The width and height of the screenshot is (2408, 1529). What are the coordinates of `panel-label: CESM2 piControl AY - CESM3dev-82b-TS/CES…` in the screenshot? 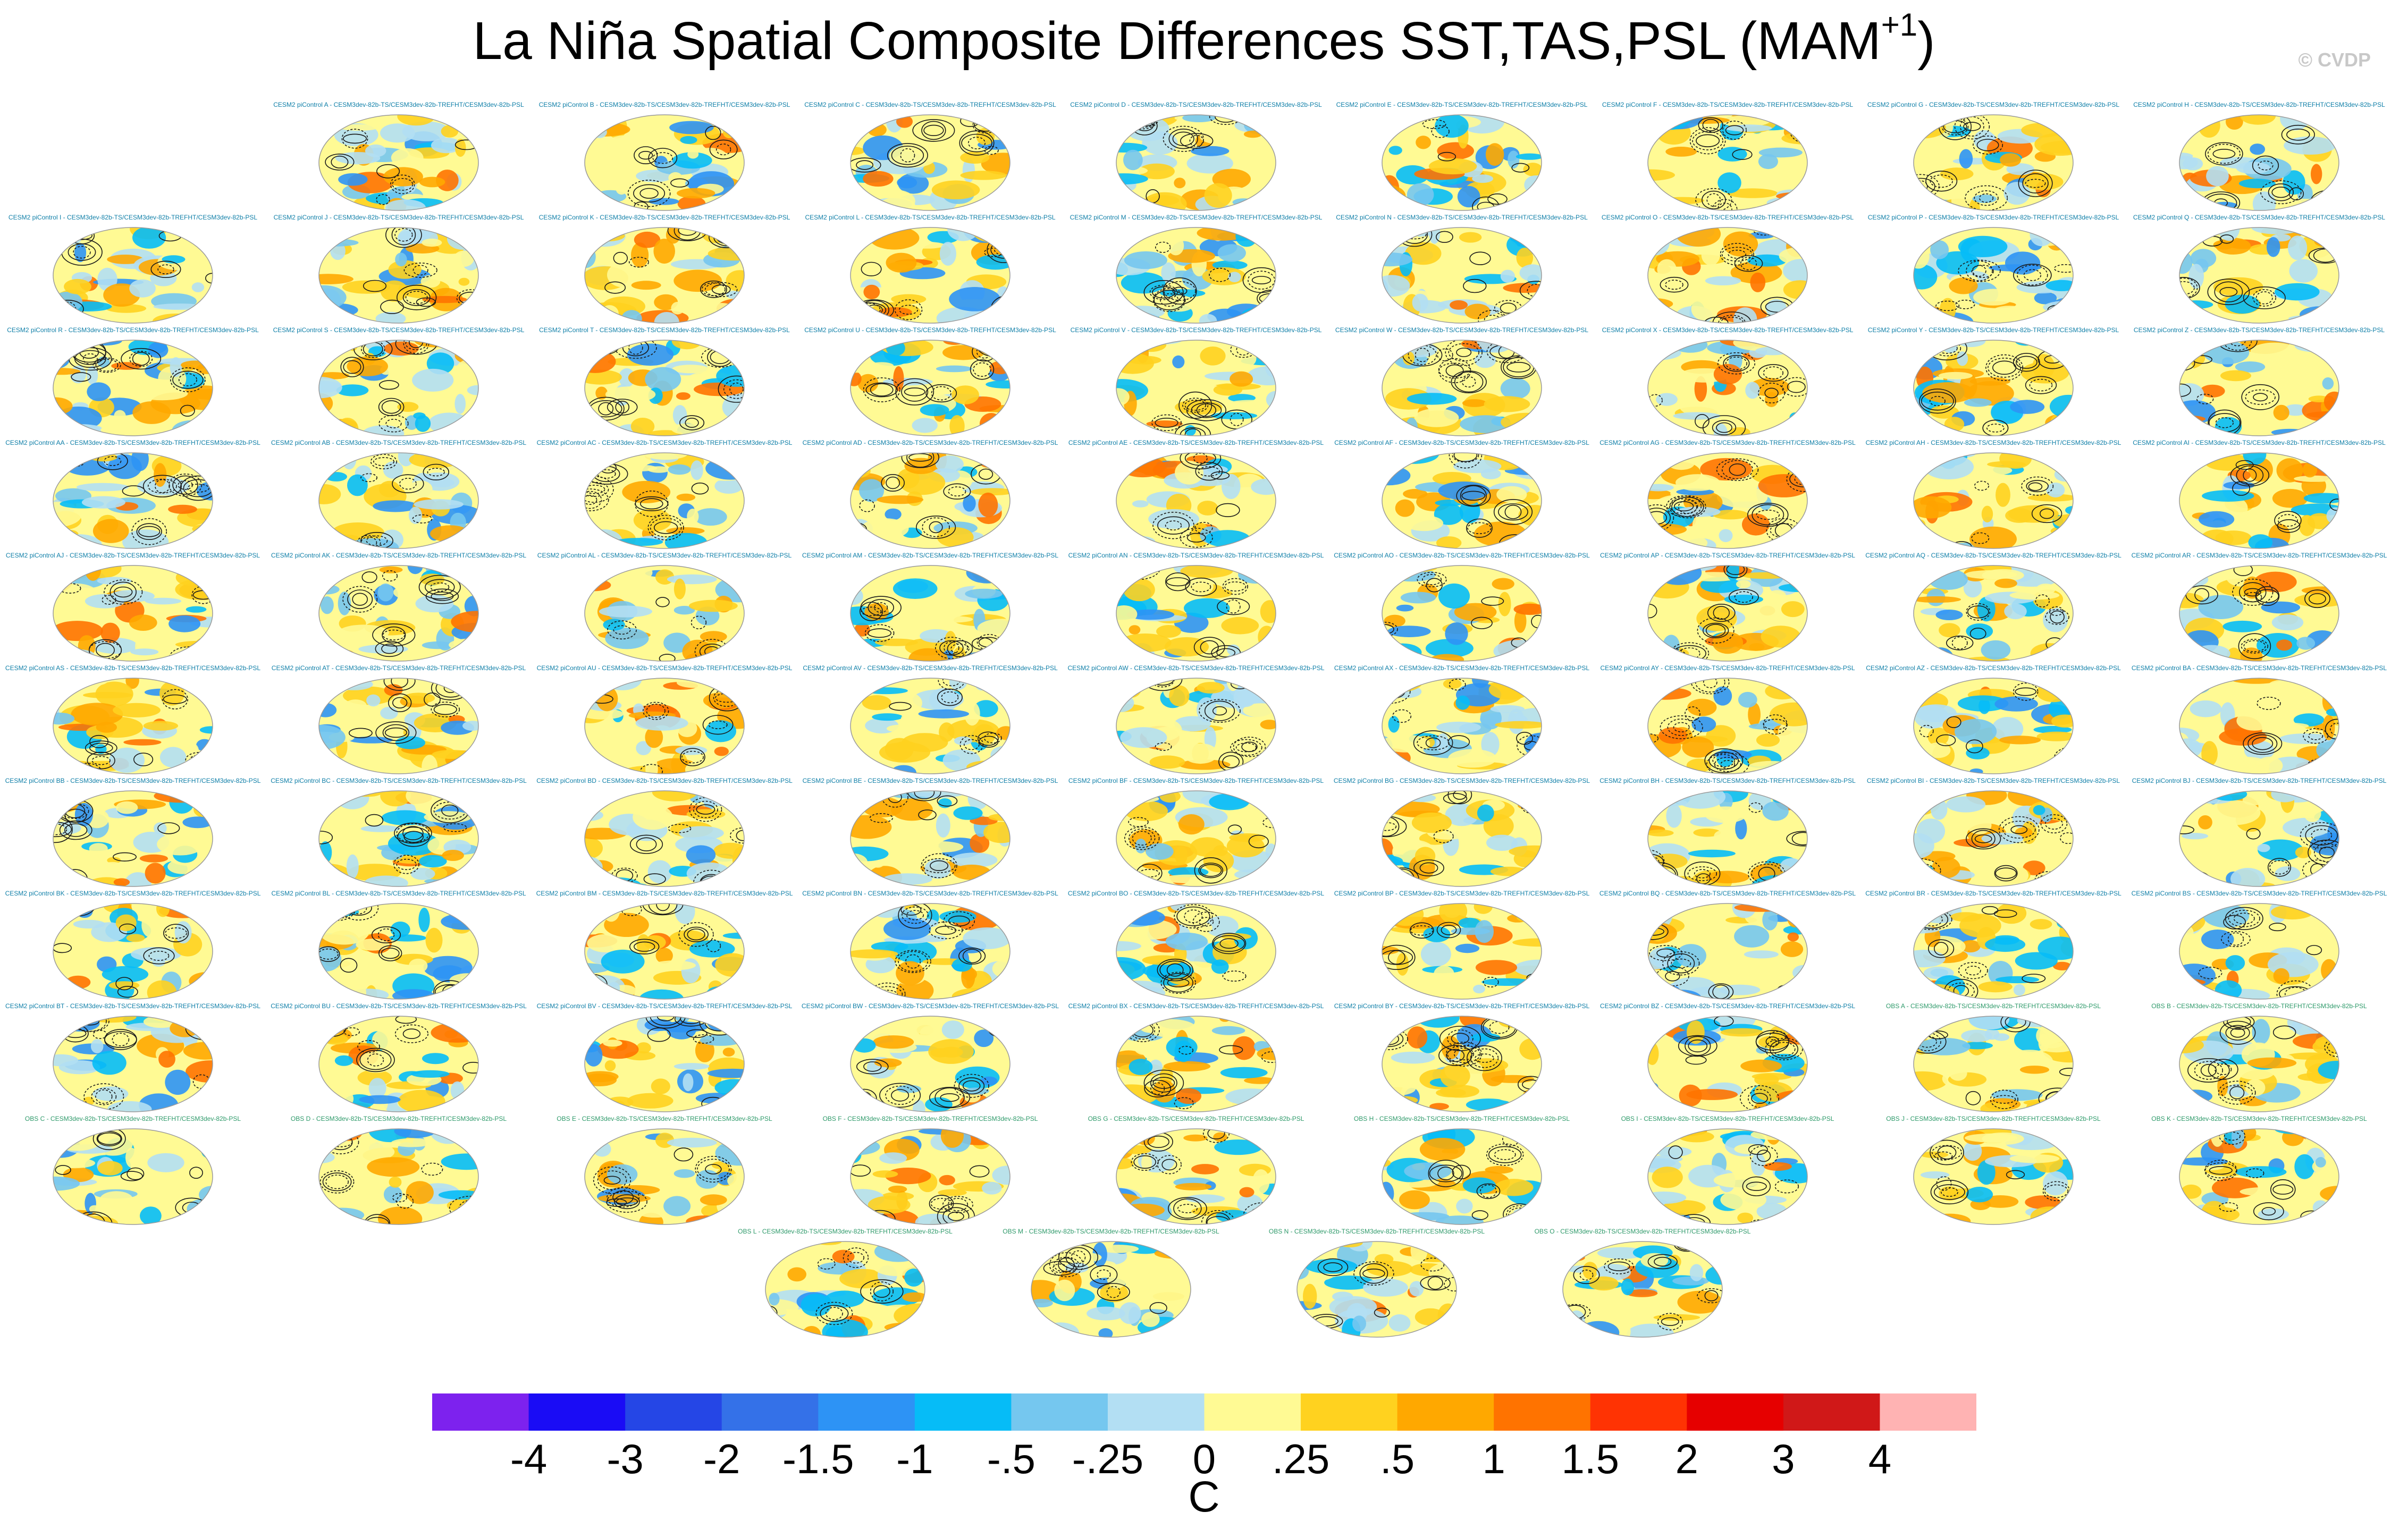 It's located at (1727, 668).